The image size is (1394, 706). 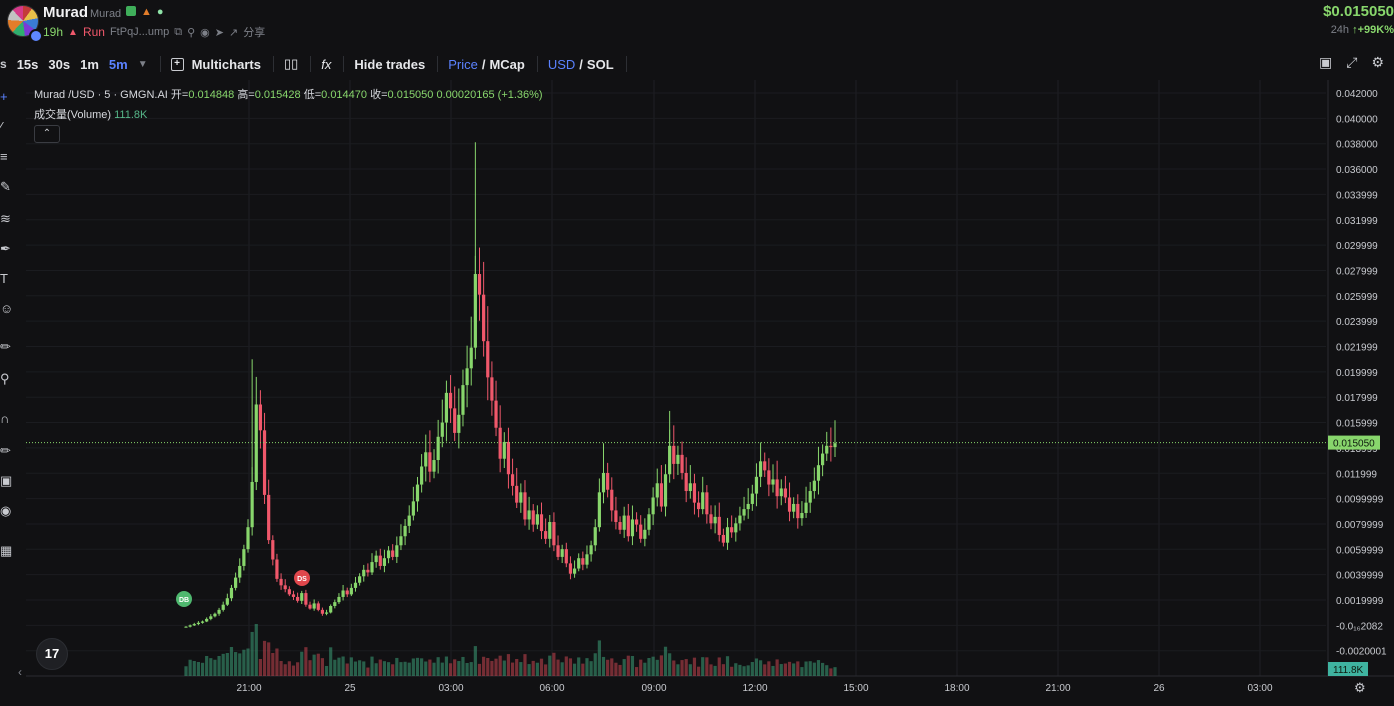 I want to click on multicharts-button: Multicharts, so click(x=226, y=64).